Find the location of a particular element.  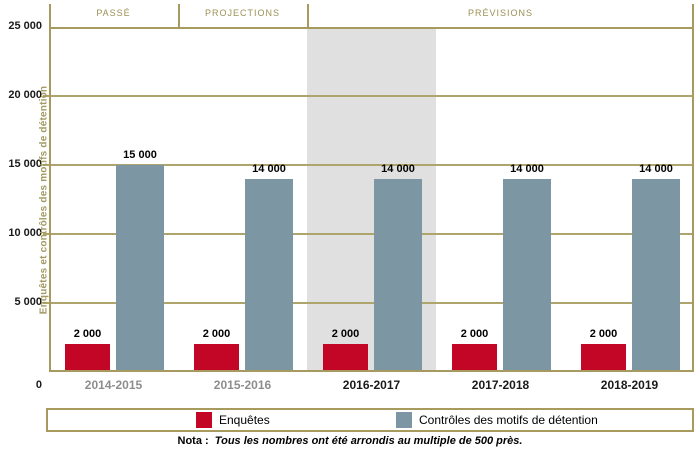

bar-value-enquetes-2016-2017: 2 000 is located at coordinates (345, 334).